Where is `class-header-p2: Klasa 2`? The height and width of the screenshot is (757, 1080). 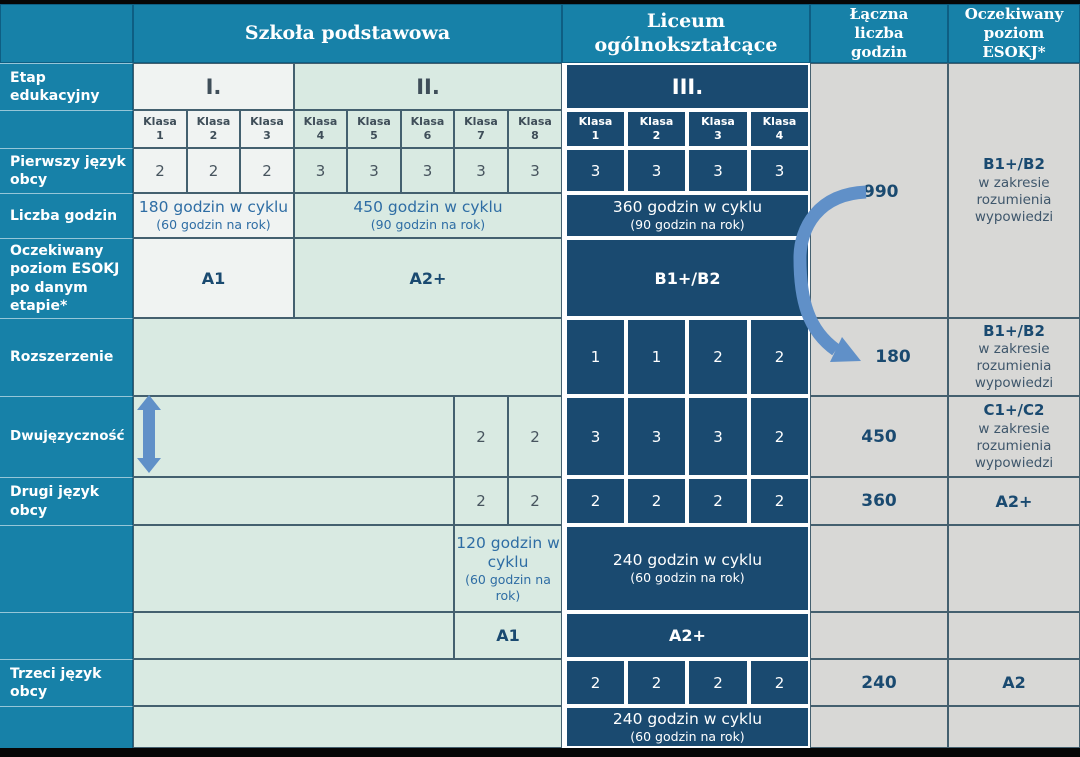 class-header-p2: Klasa 2 is located at coordinates (213, 129).